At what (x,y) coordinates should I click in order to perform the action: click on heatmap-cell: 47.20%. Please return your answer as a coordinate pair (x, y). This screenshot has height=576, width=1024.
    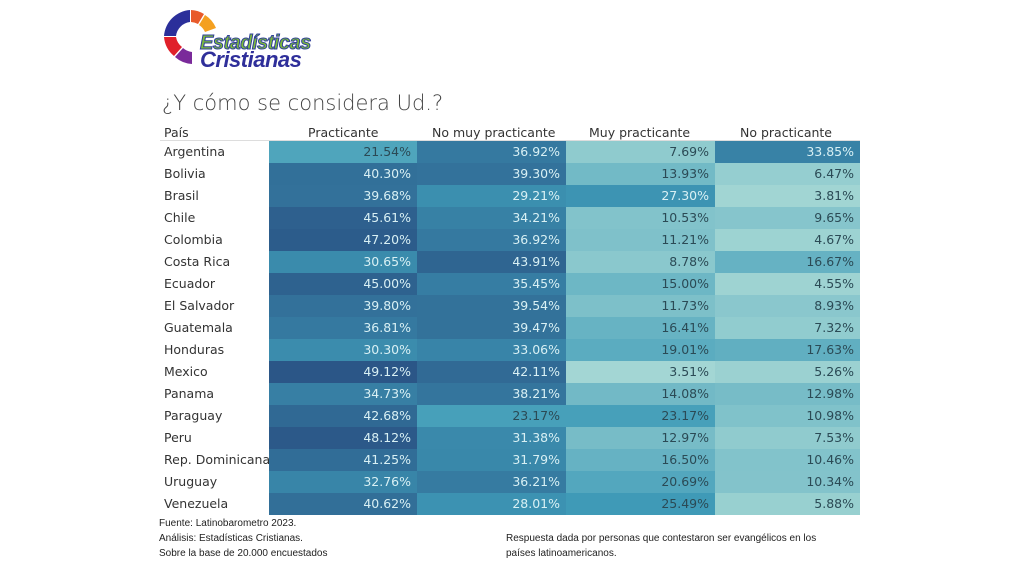
    Looking at the image, I should click on (343, 240).